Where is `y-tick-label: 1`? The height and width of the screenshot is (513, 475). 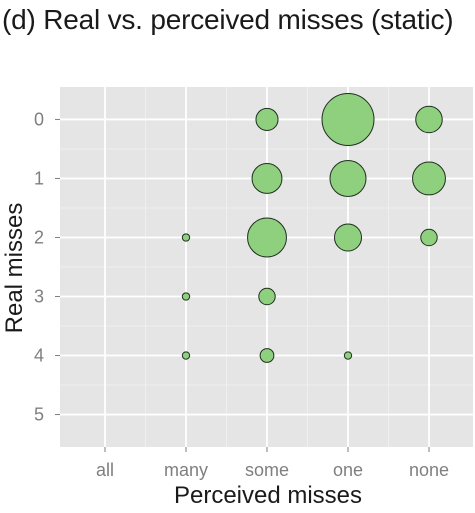 y-tick-label: 1 is located at coordinates (39, 178).